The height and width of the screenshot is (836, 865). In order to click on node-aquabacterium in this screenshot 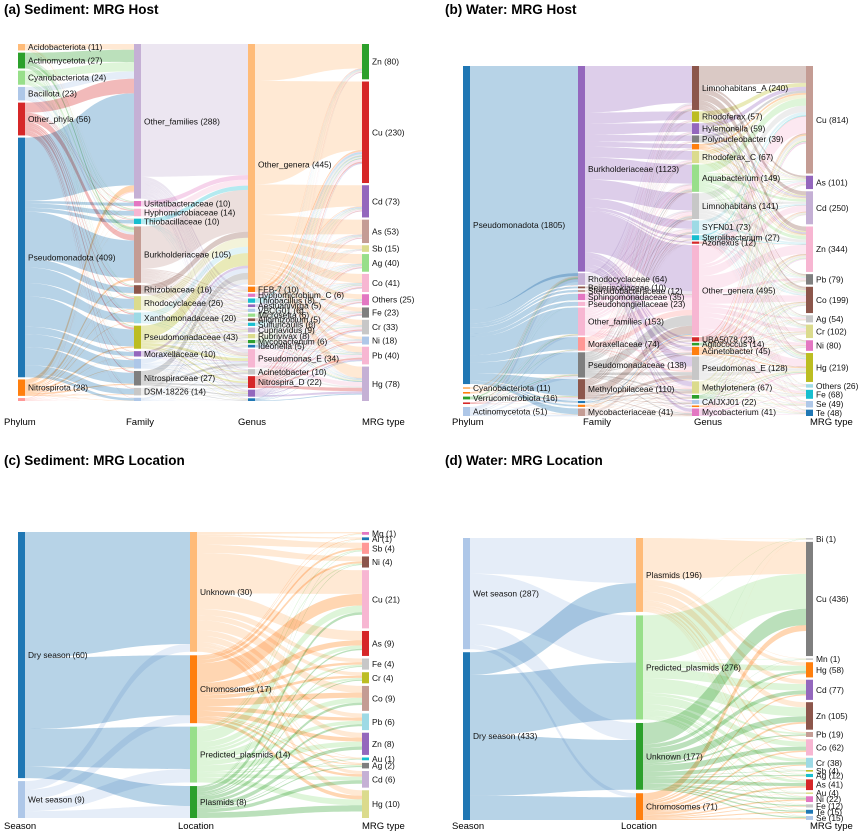, I will do `click(695, 178)`.